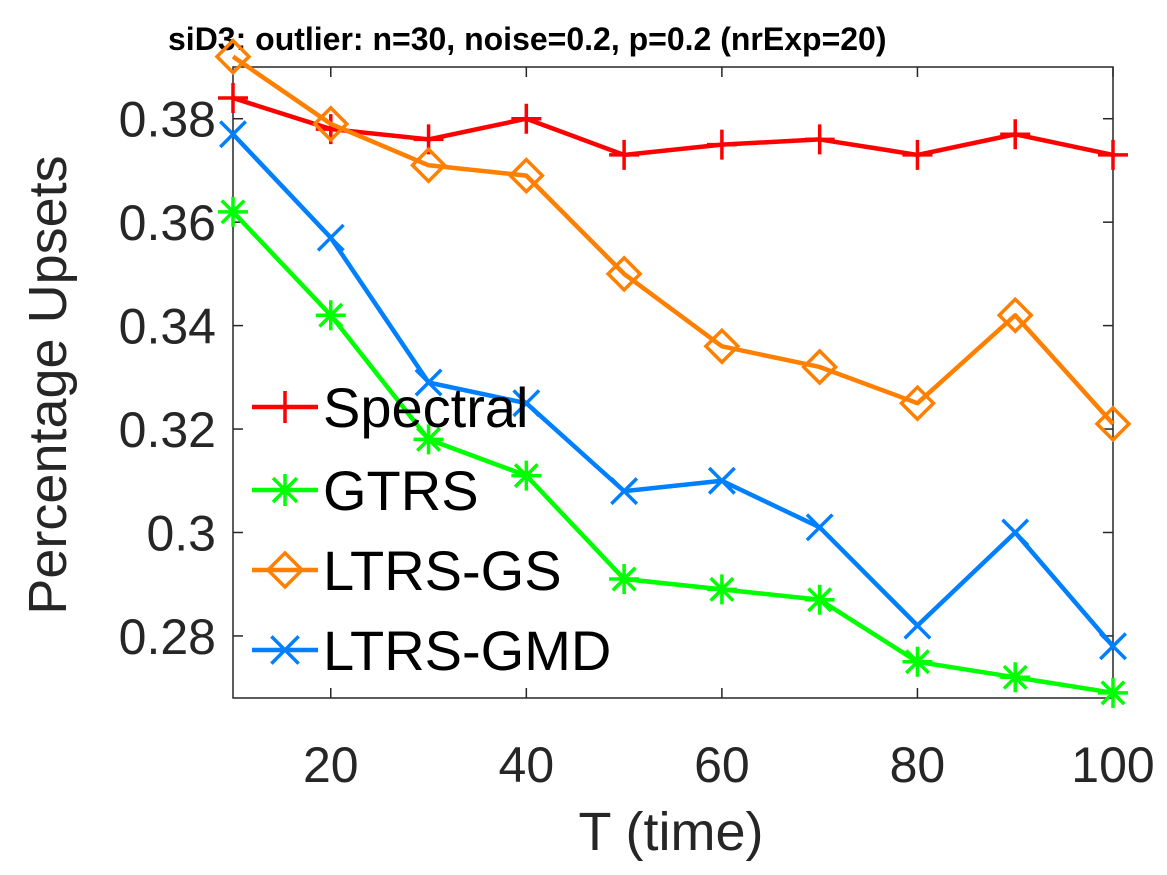  Describe the element at coordinates (425, 407) in the screenshot. I see `legend-label: Spectral` at that location.